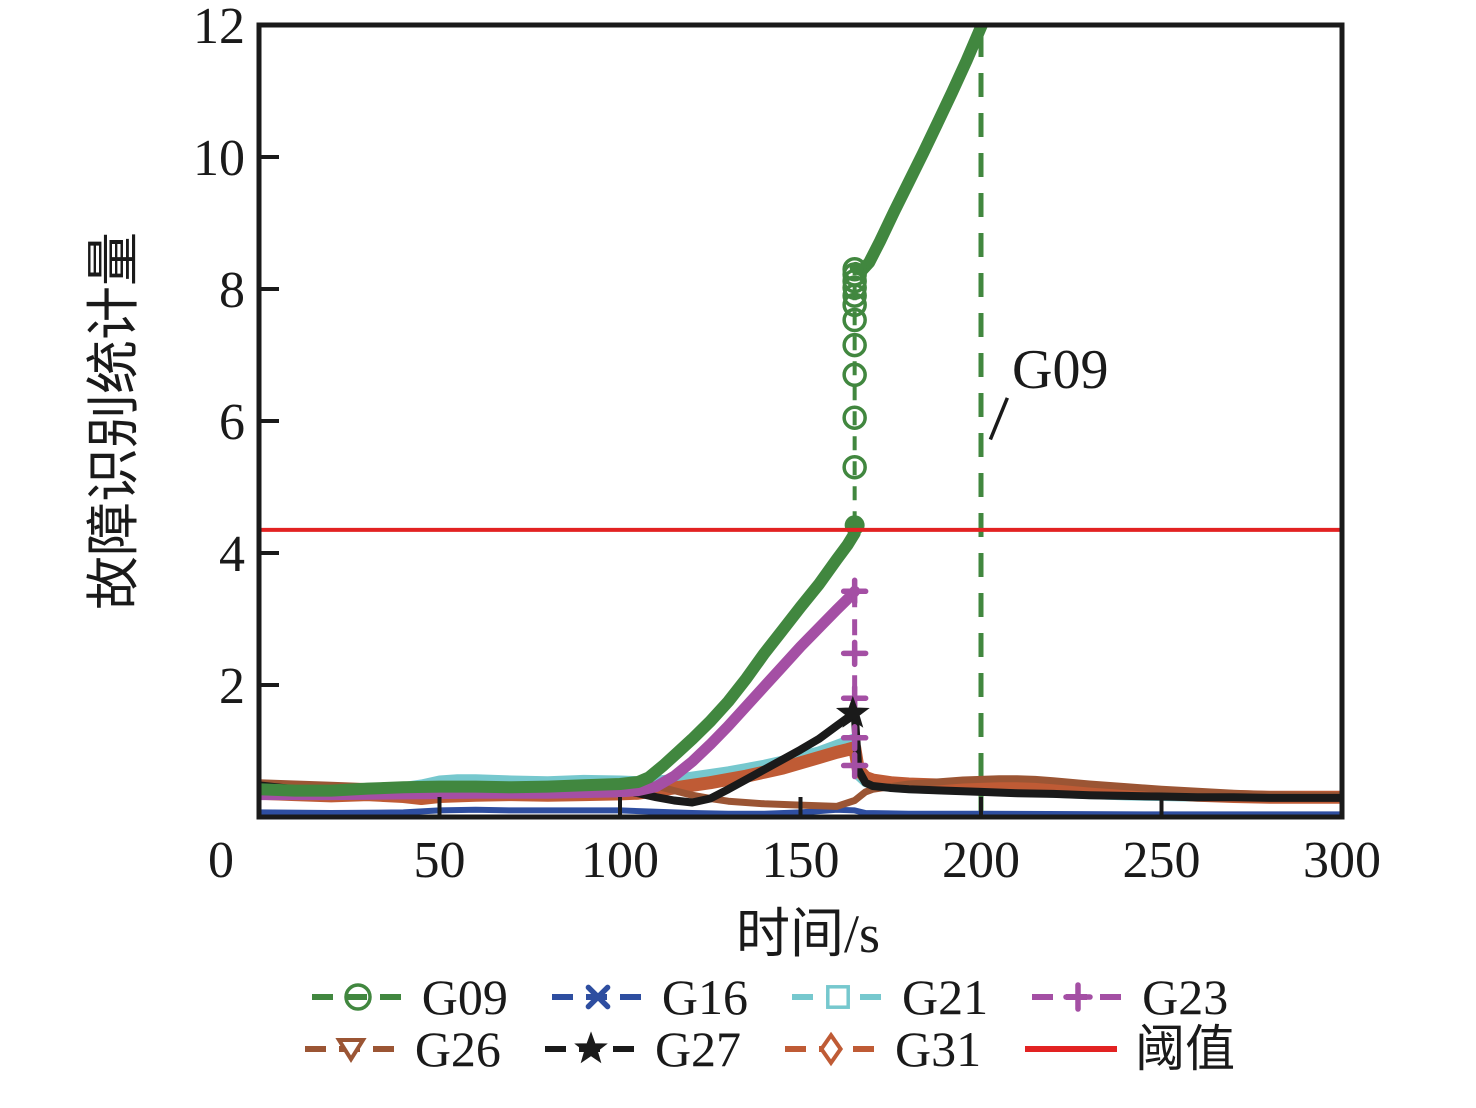  I want to click on y-tick-label-12: 12, so click(219, 27).